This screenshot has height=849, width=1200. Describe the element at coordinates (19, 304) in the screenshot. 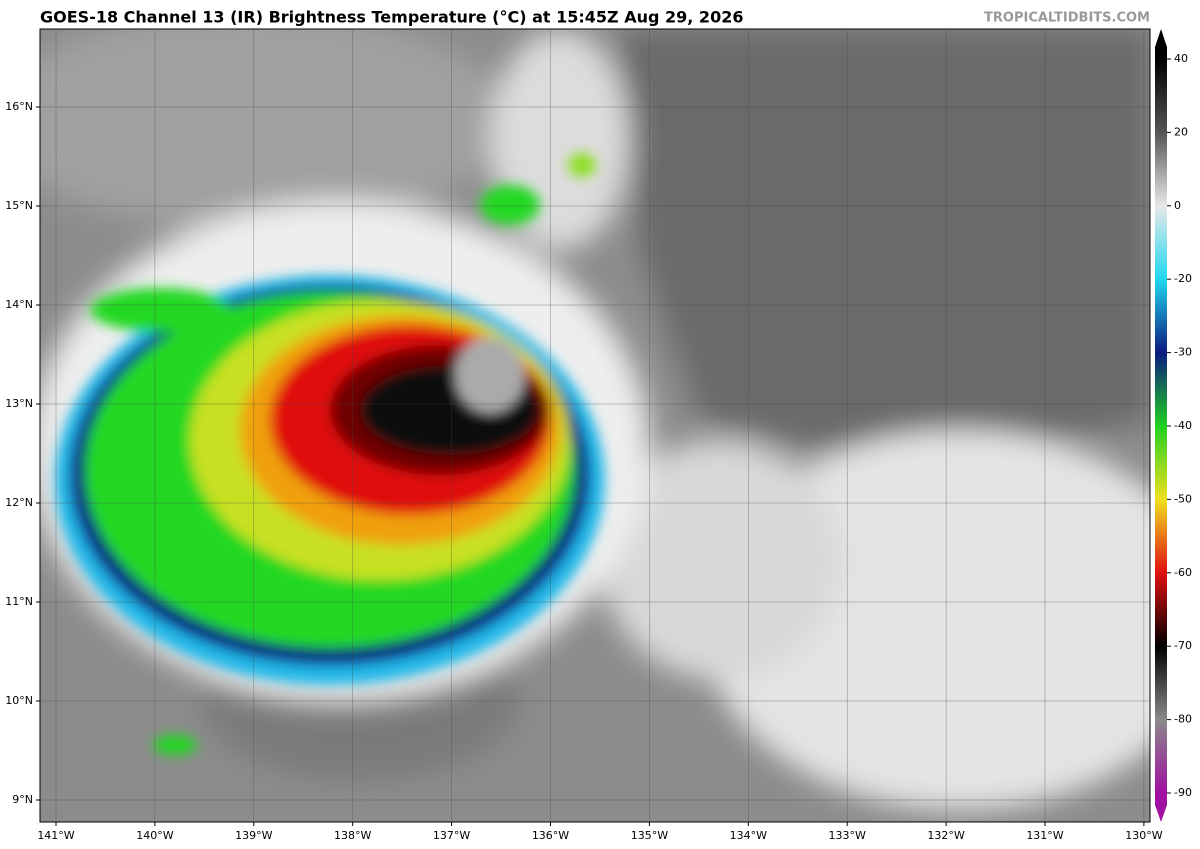

I see `latitude-label: 14°N` at that location.